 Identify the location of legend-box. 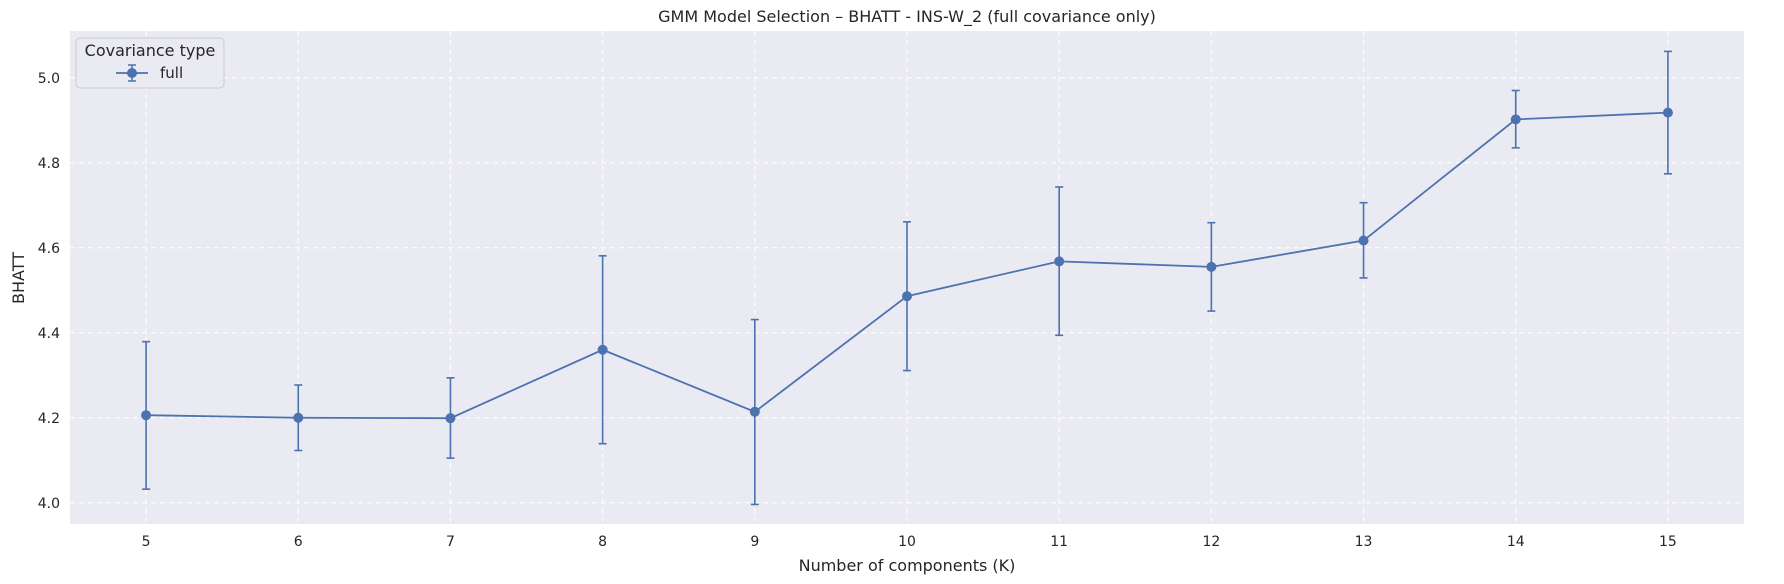
(150, 63).